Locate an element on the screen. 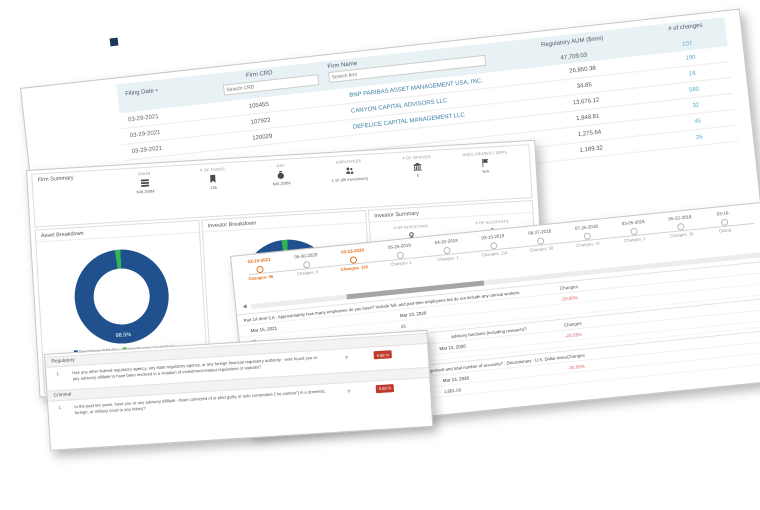 The image size is (760, 510). timeline-item: 05-25-2019 Changes: 1 is located at coordinates (400, 254).